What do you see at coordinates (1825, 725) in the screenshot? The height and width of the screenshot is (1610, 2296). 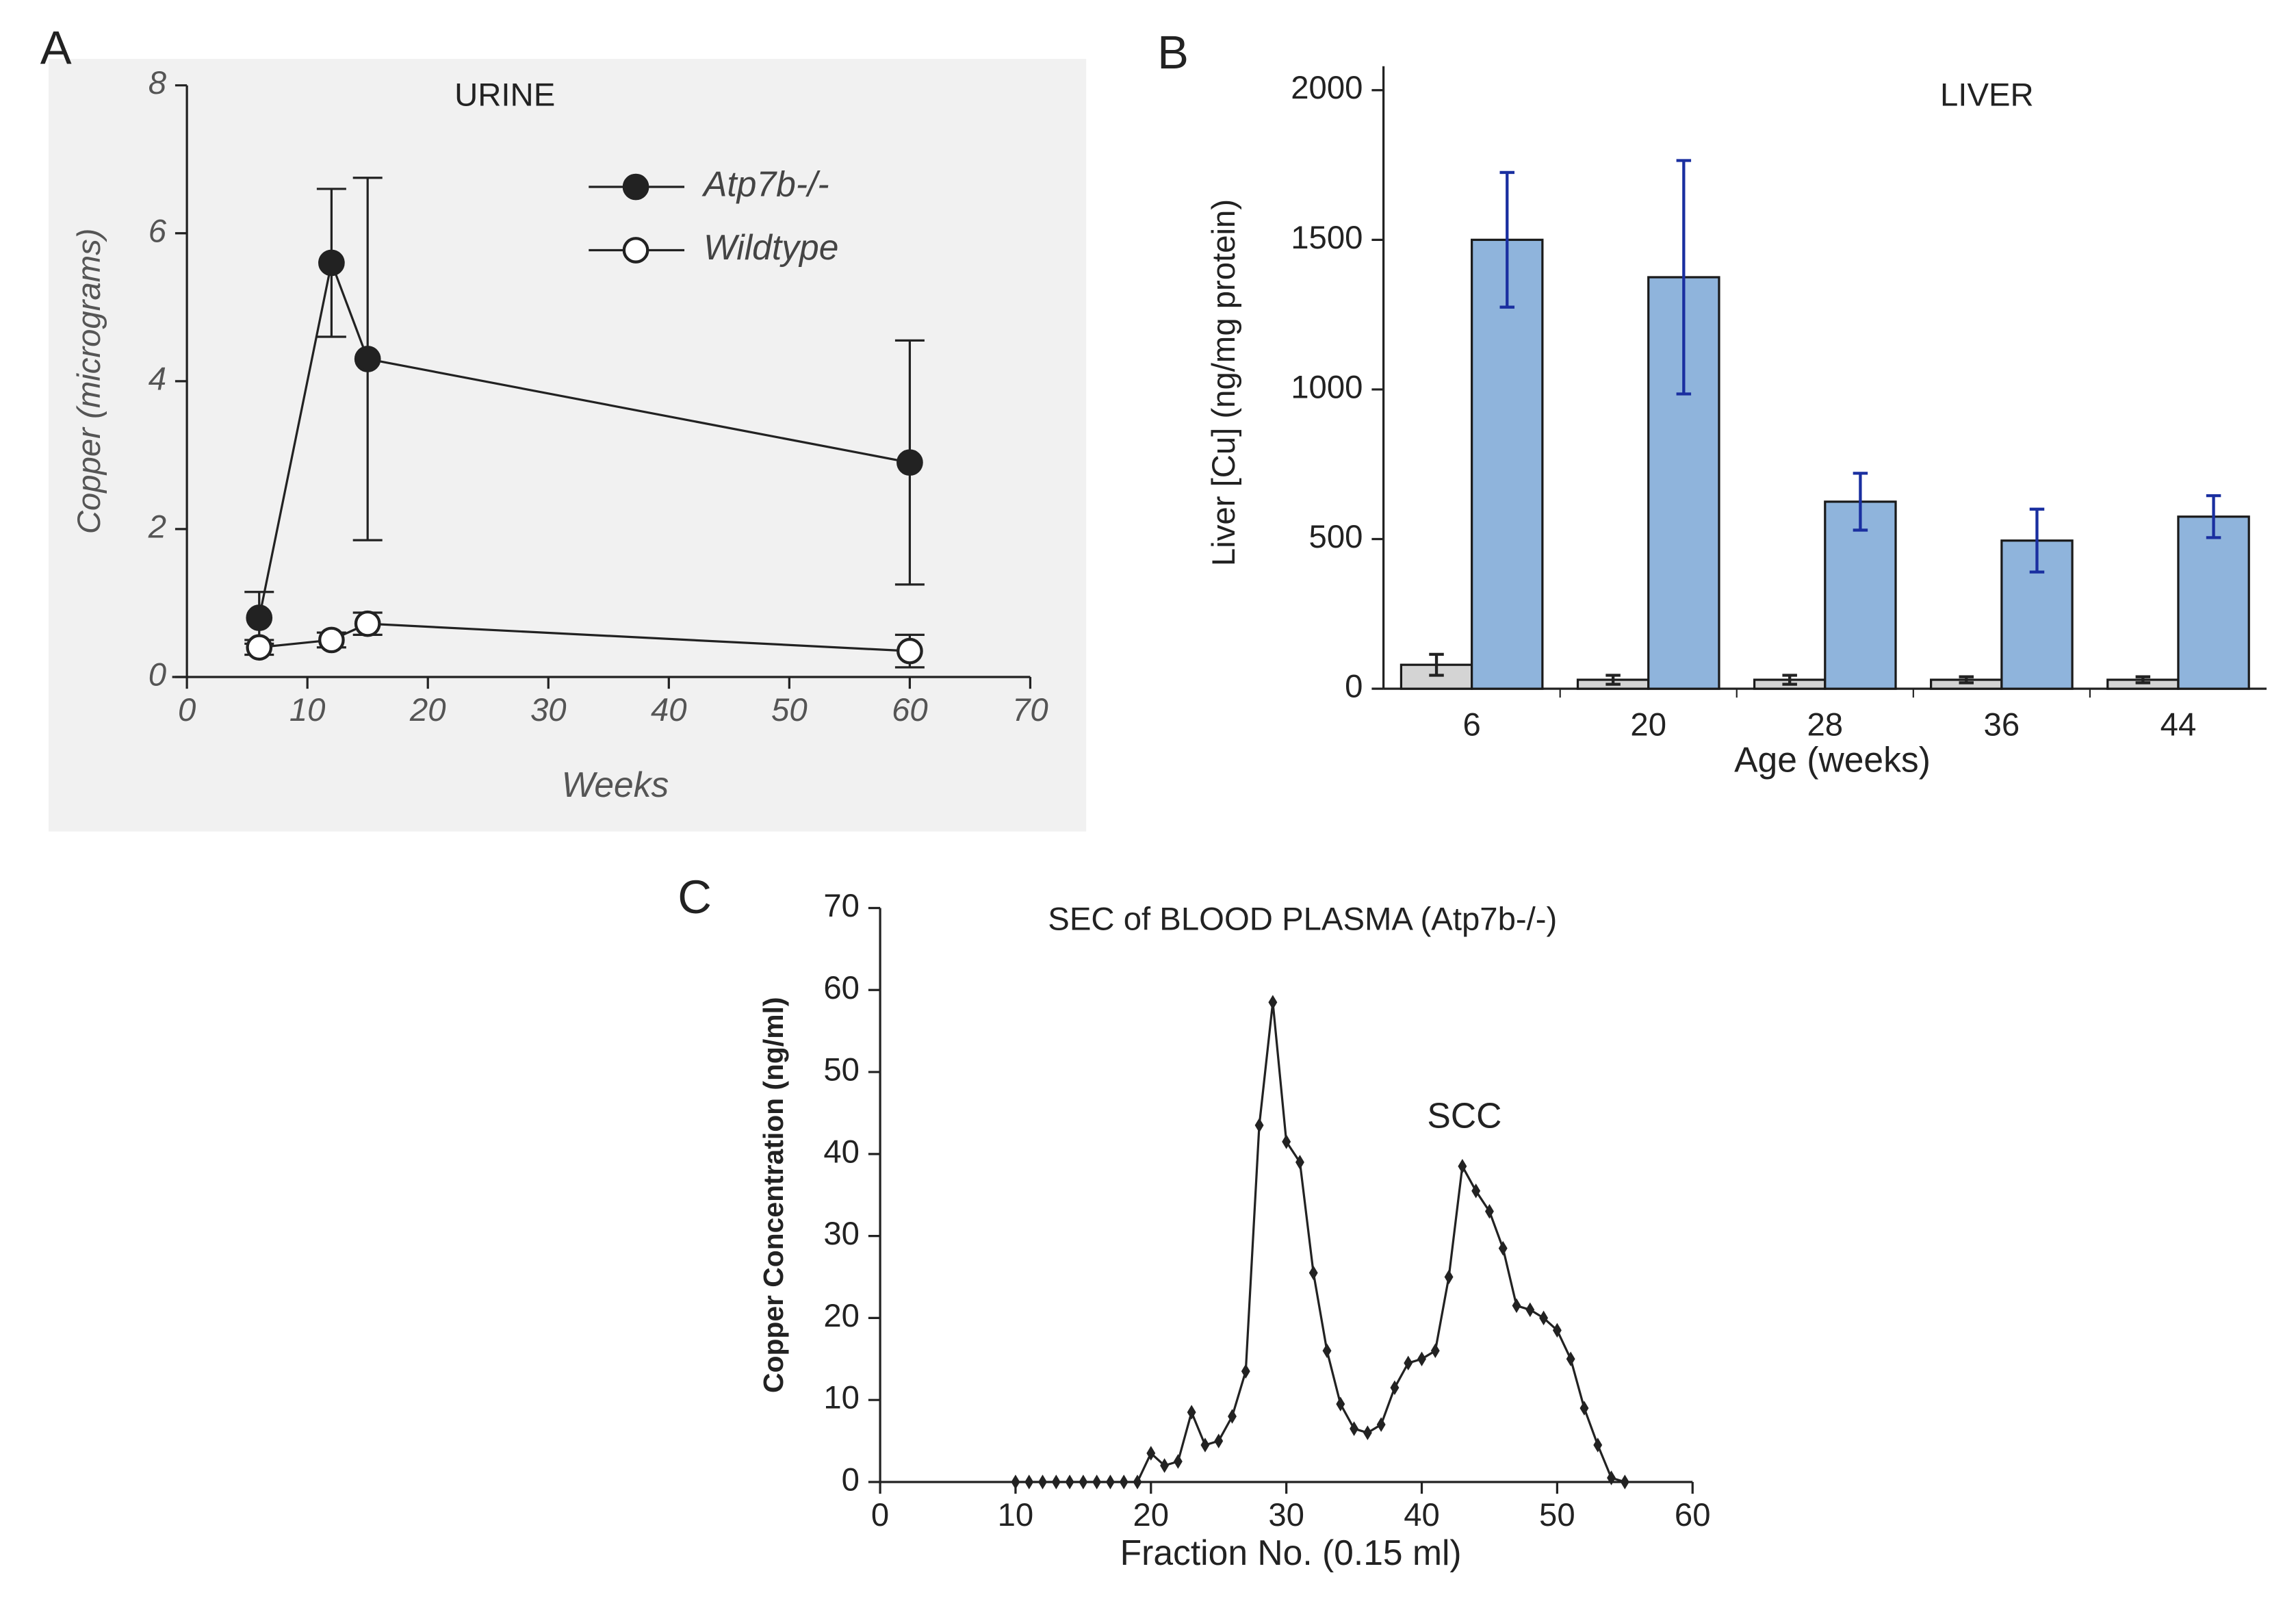 I see `x-tick-label: 28` at bounding box center [1825, 725].